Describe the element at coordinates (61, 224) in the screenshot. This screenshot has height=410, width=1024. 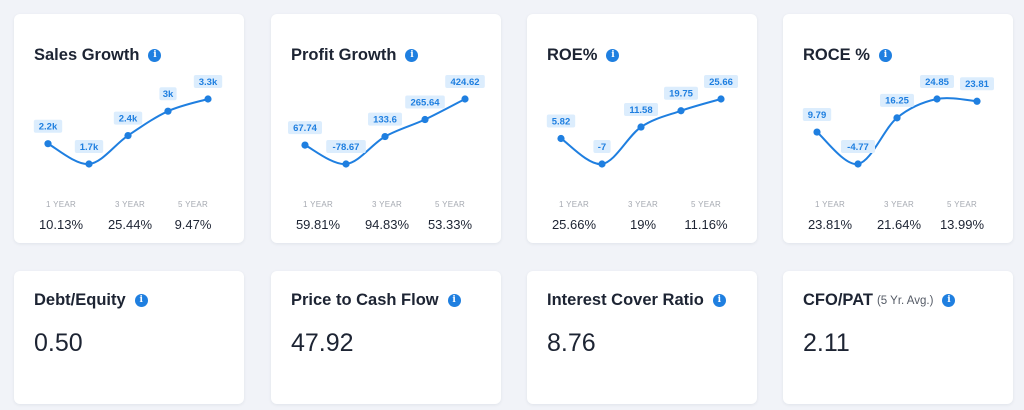
I see `period-value: 10.13%` at that location.